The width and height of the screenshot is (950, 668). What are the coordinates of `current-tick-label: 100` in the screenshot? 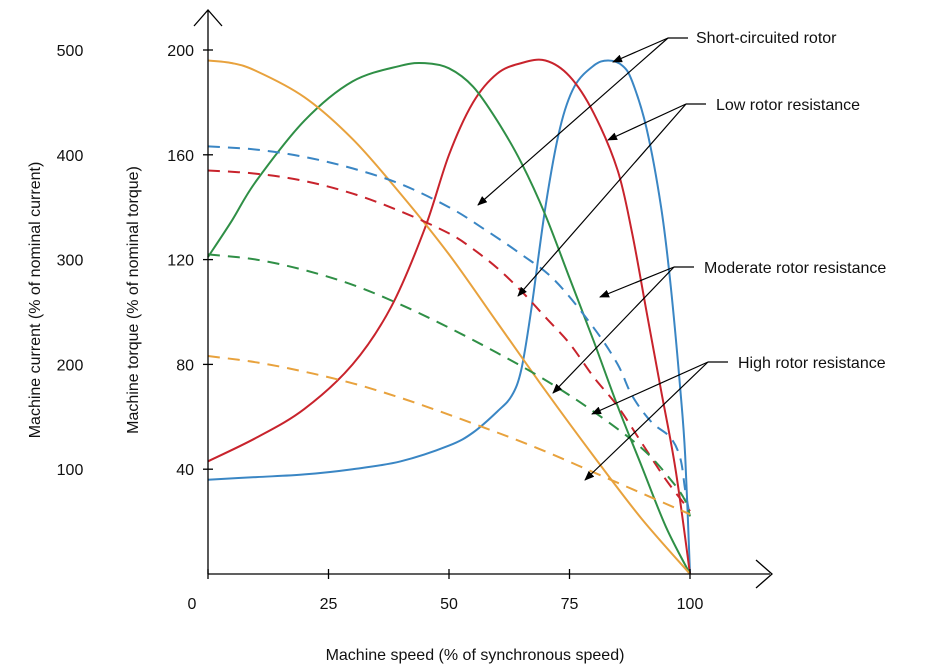 It's located at (70, 470).